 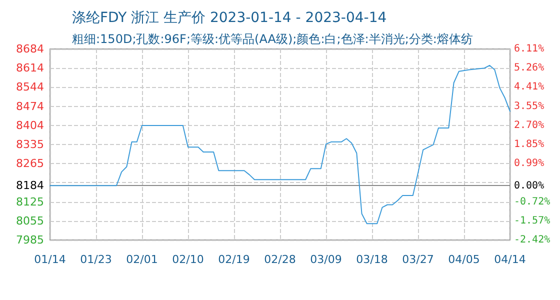 What do you see at coordinates (30, 144) in the screenshot?
I see `y-tick-label: 8335` at bounding box center [30, 144].